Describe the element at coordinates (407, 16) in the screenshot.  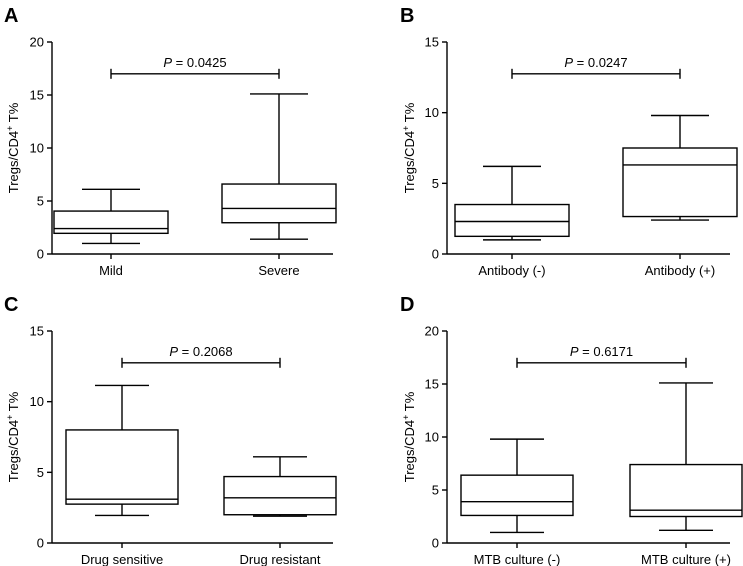
I see `panel-letter: B` at that location.